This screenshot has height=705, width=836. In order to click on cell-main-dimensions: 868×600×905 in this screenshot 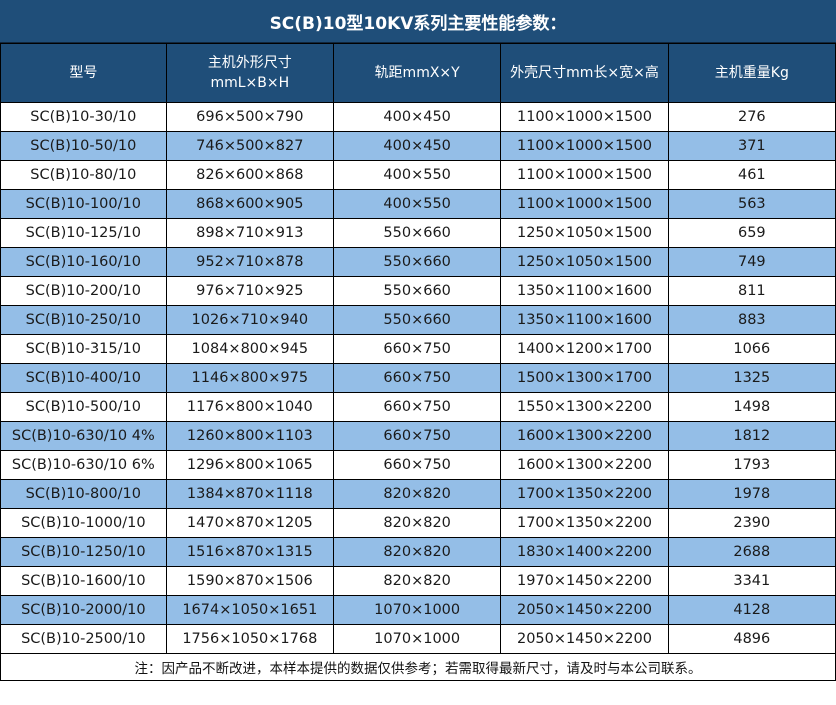, I will do `click(249, 204)`.